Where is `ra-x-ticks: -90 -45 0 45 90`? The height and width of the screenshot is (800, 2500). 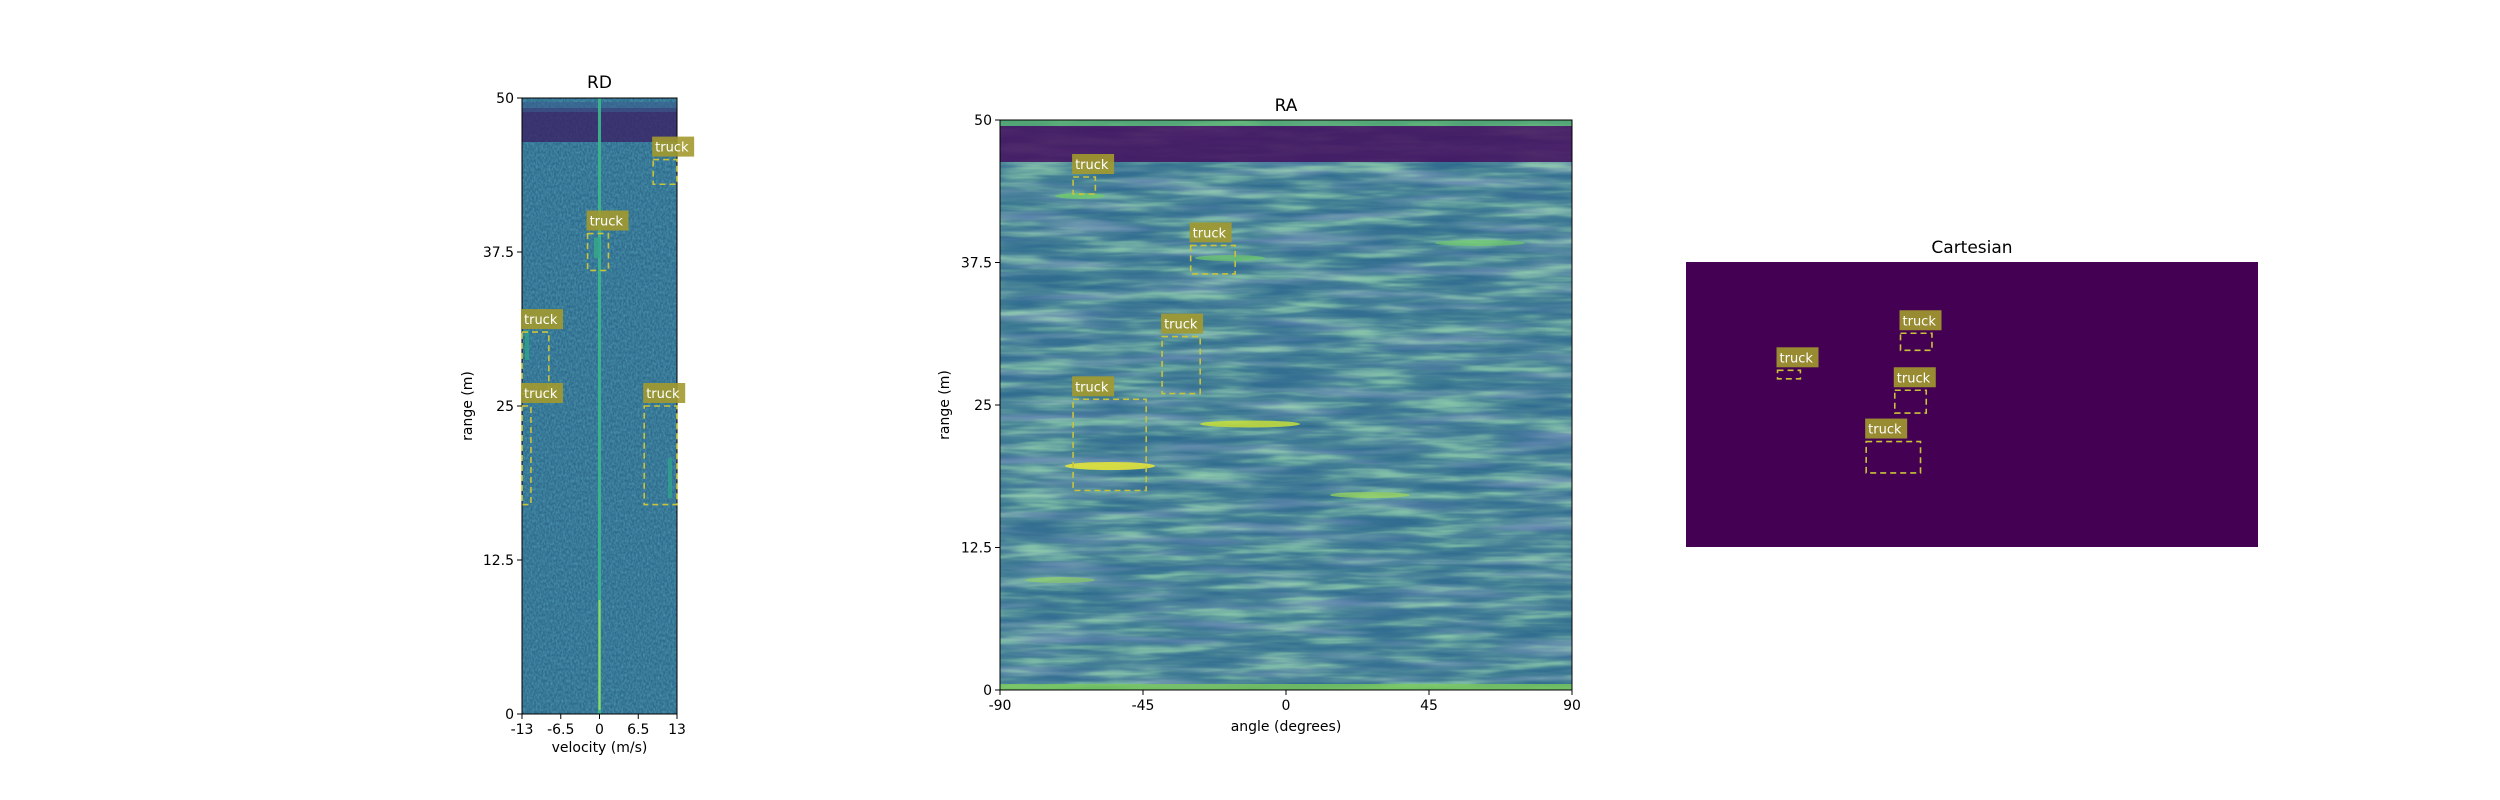 ra-x-ticks: -90 -45 0 45 90 is located at coordinates (1285, 702).